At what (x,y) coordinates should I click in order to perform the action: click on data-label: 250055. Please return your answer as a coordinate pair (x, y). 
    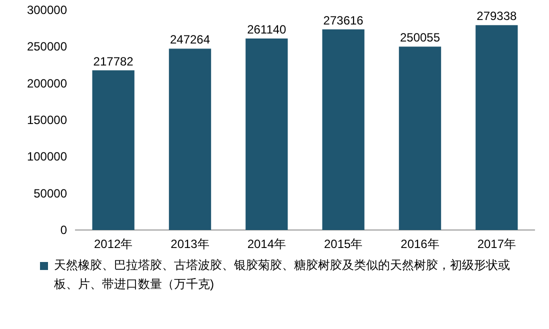
    Looking at the image, I should click on (420, 37).